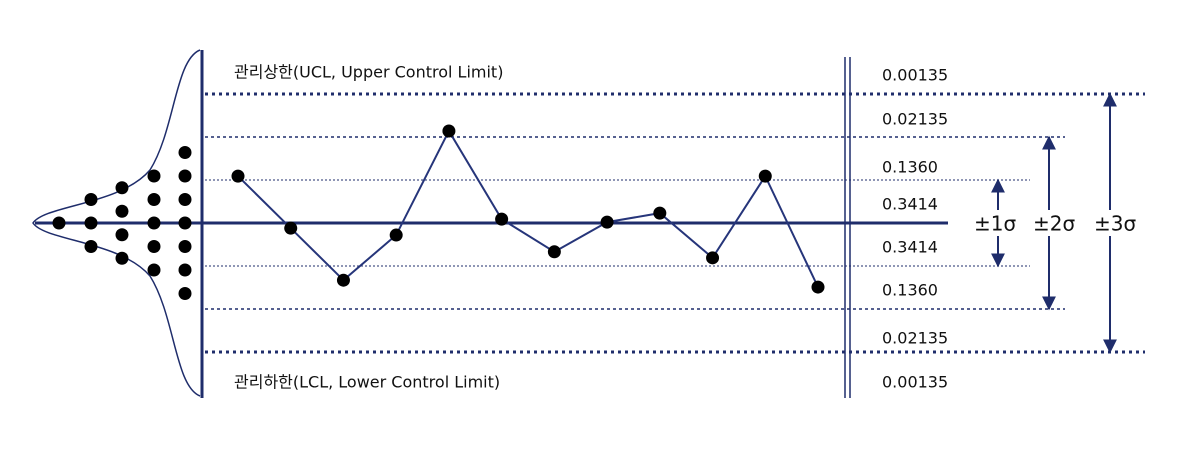 The width and height of the screenshot is (1191, 459). What do you see at coordinates (1115, 224) in the screenshot?
I see `sigma-label: ±3σ` at bounding box center [1115, 224].